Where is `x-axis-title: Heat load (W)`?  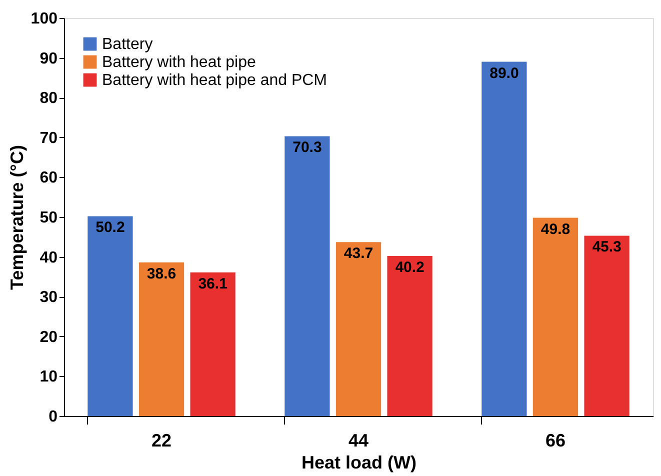 x-axis-title: Heat load (W) is located at coordinates (359, 462).